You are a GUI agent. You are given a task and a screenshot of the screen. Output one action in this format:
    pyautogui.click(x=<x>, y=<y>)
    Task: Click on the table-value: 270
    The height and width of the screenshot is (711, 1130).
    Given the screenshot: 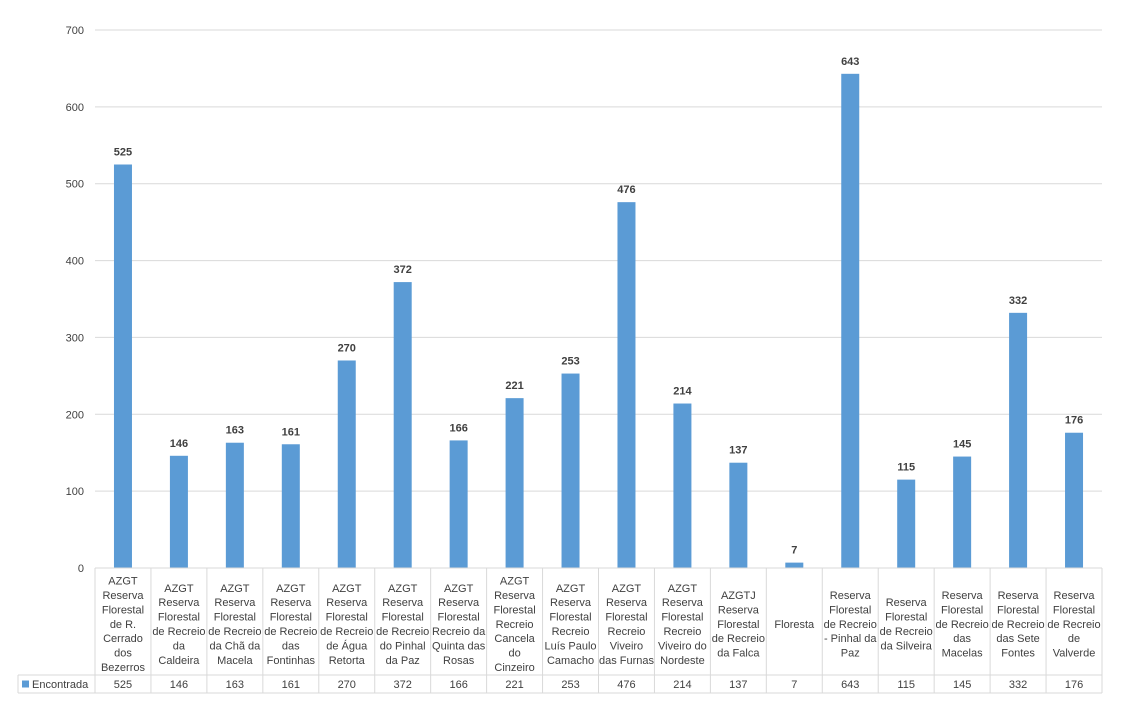 What is the action you would take?
    pyautogui.click(x=347, y=685)
    